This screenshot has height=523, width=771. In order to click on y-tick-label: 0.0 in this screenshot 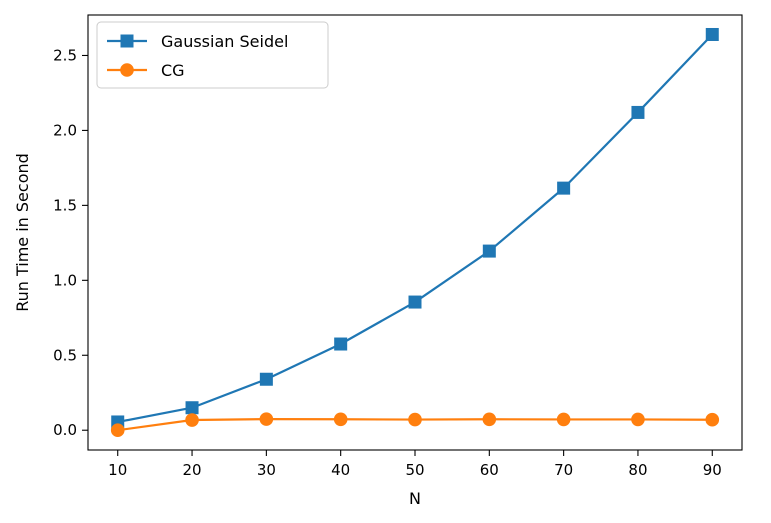, I will do `click(65, 430)`.